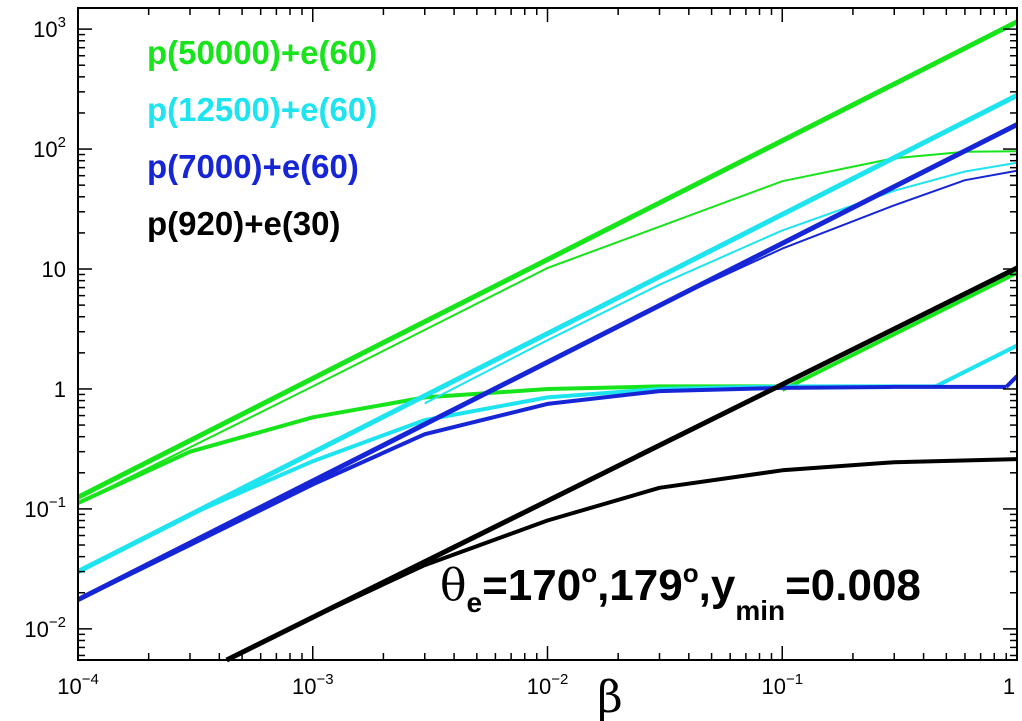 Image resolution: width=1022 pixels, height=721 pixels. I want to click on y-tick-label-4: 10², so click(49, 148).